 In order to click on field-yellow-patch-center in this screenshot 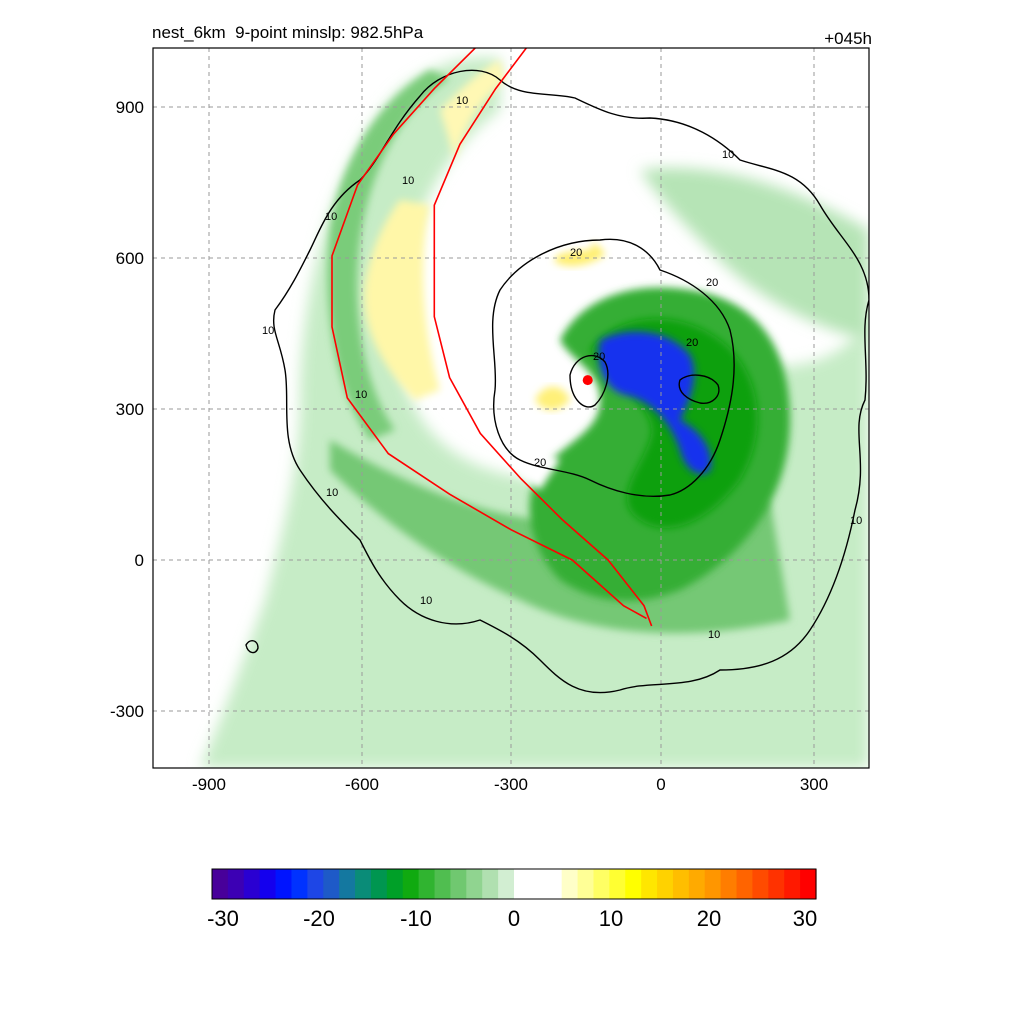, I will do `click(552, 398)`.